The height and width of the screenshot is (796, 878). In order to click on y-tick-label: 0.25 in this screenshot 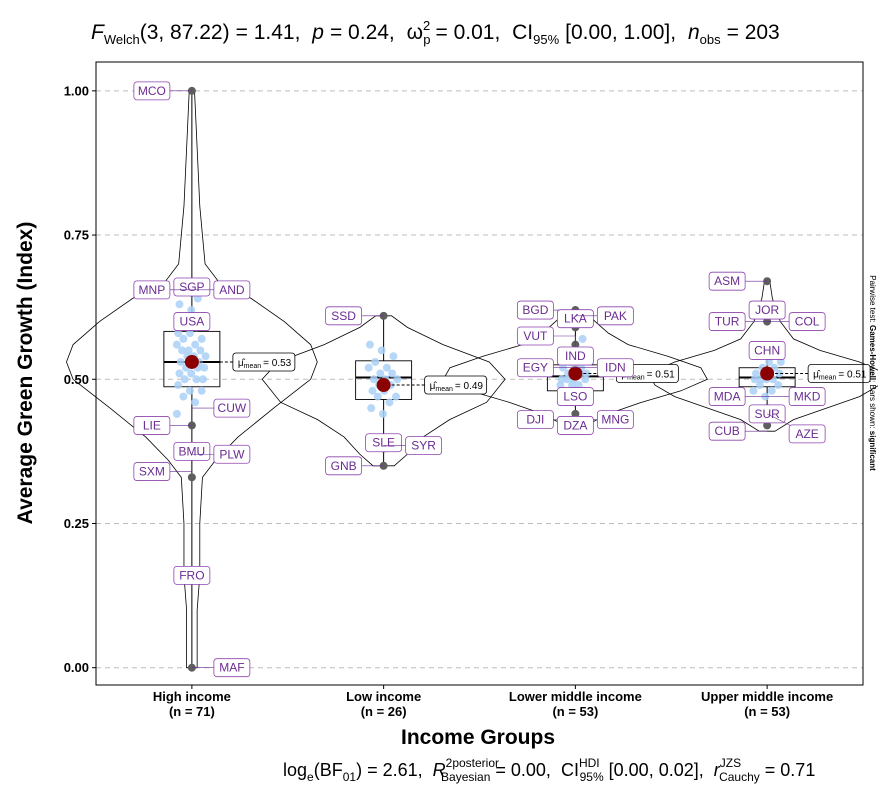, I will do `click(76, 523)`.